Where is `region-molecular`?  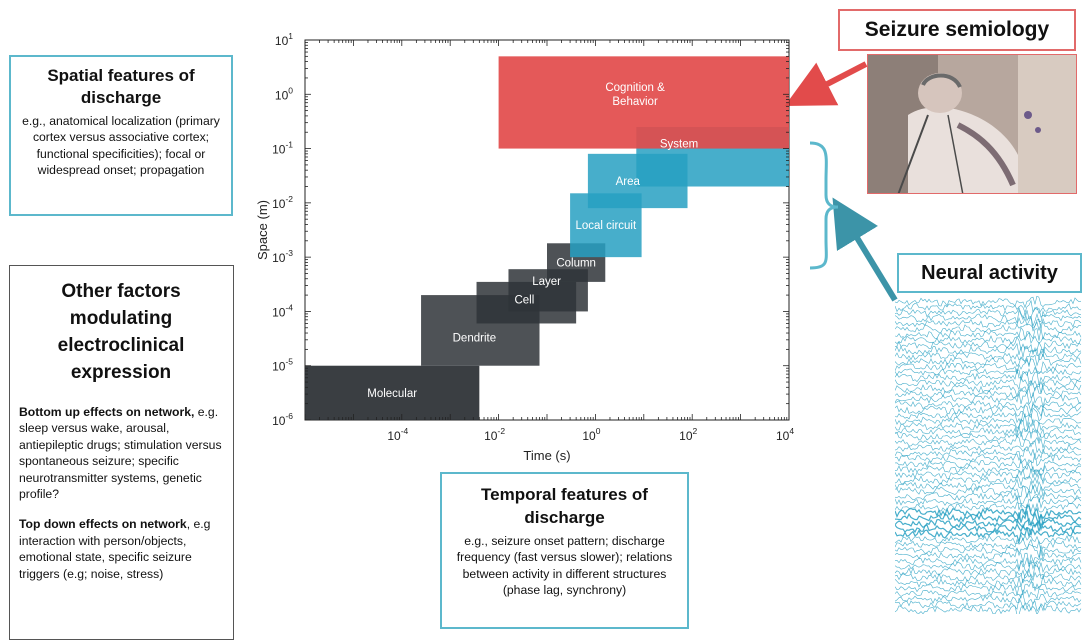 region-molecular is located at coordinates (392, 392).